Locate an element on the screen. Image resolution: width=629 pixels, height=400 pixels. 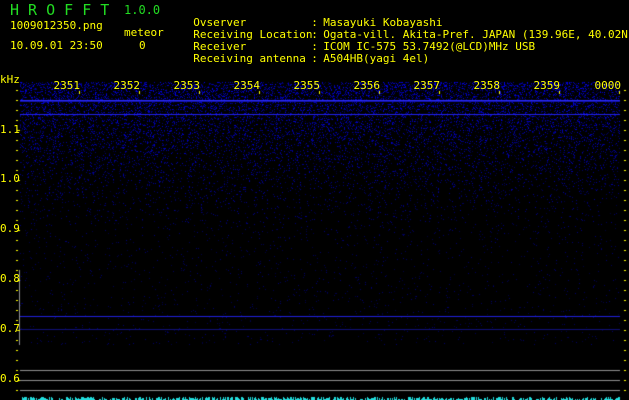
info-value: ICOM IC-575 53.7492(@LCD)MHz USB is located at coordinates (429, 46).